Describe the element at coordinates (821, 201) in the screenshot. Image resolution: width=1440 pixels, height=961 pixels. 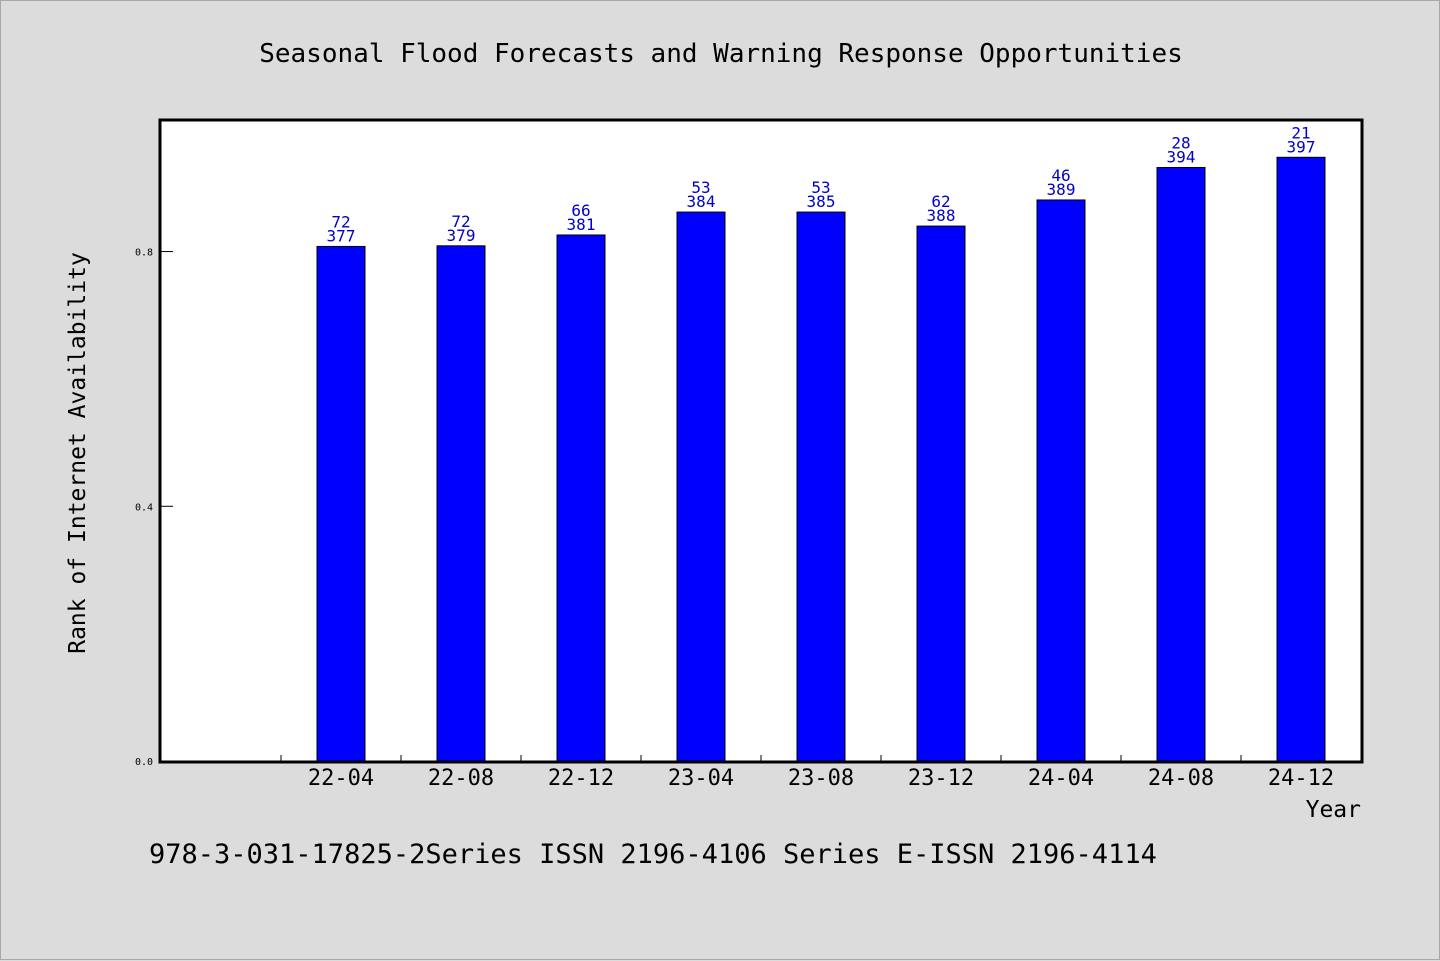
I see `bar-label-bottom: 385` at that location.